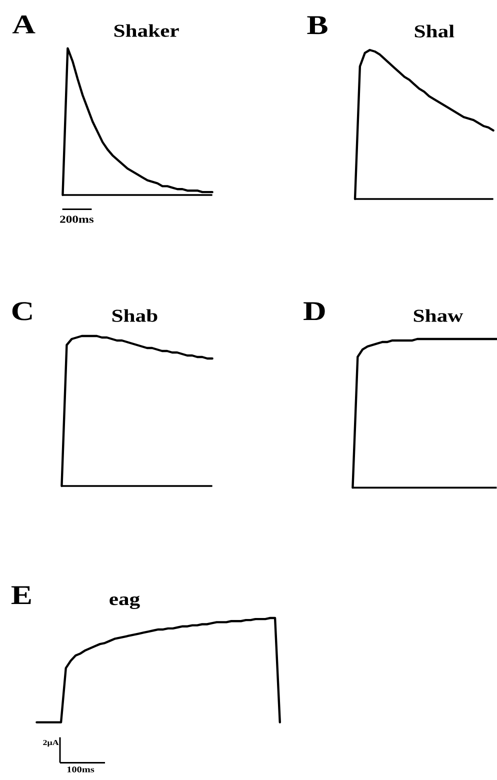 This screenshot has width=497, height=780. Describe the element at coordinates (24, 24) in the screenshot. I see `text: A` at that location.